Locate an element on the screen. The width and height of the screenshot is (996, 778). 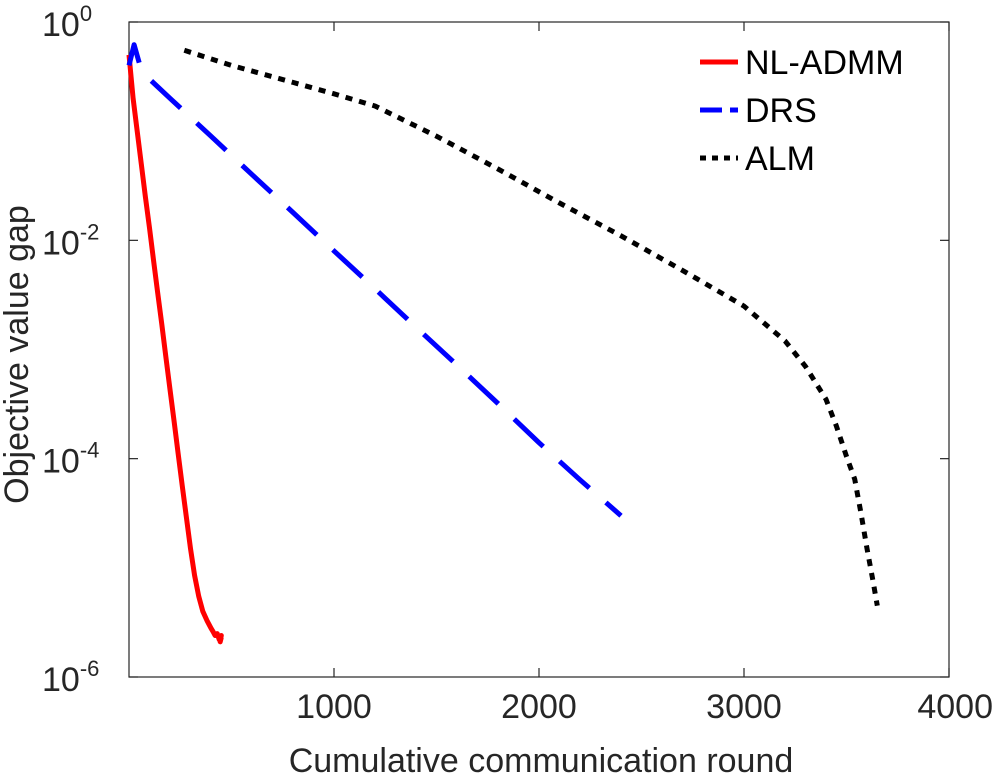
x-tick-label: 4000 is located at coordinates (955, 707).